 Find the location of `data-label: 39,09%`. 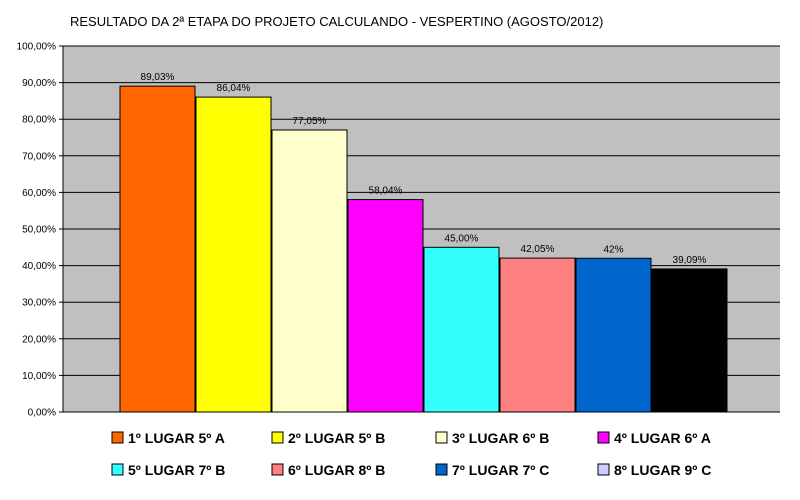

data-label: 39,09% is located at coordinates (690, 260).